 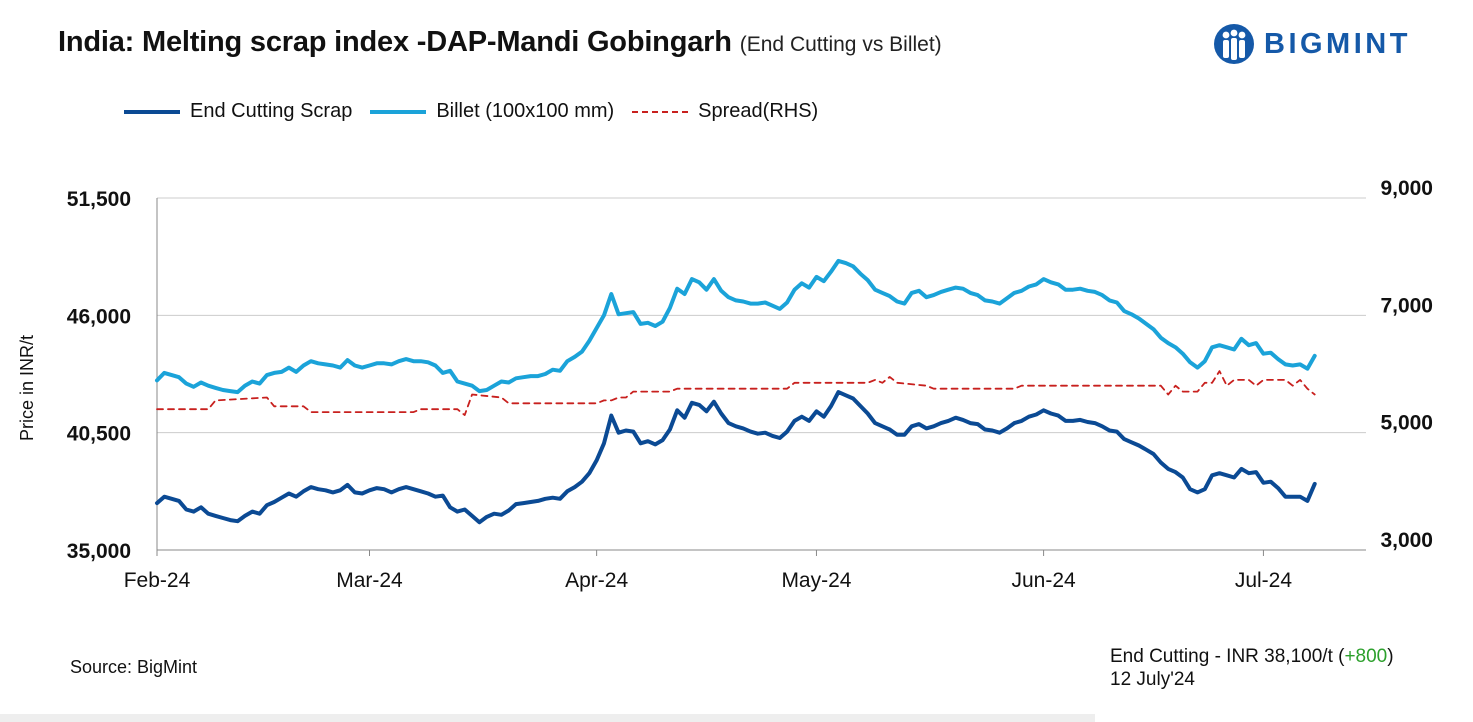 What do you see at coordinates (1406, 188) in the screenshot?
I see `y-right-tick-label: 9,000` at bounding box center [1406, 188].